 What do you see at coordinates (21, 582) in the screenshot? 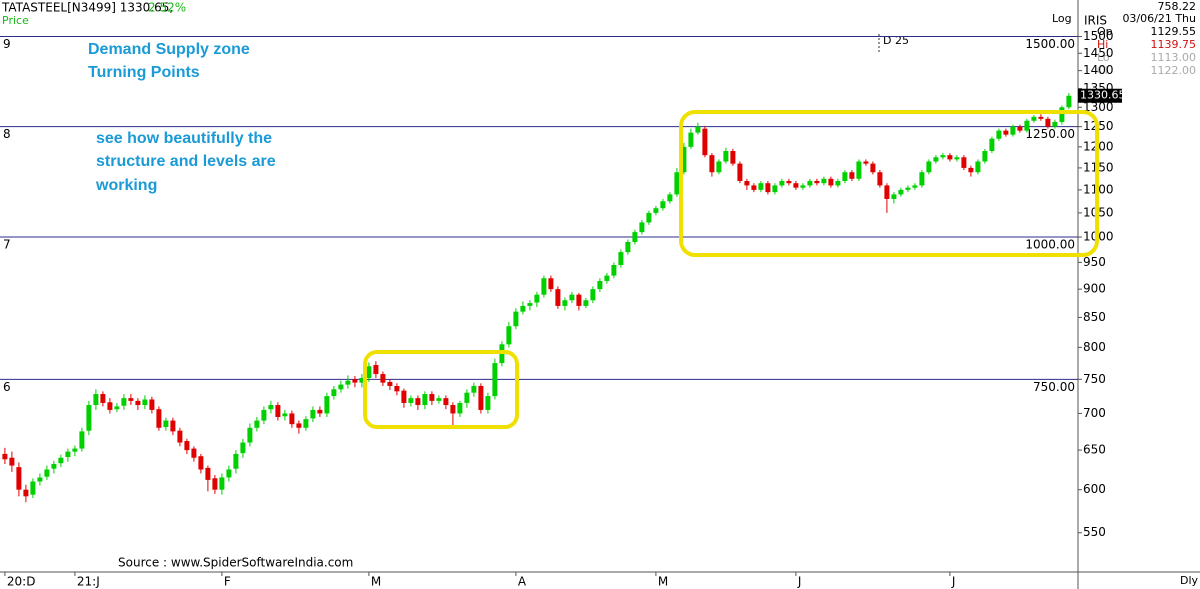
I see `x-tick-label: 20:D` at bounding box center [21, 582].